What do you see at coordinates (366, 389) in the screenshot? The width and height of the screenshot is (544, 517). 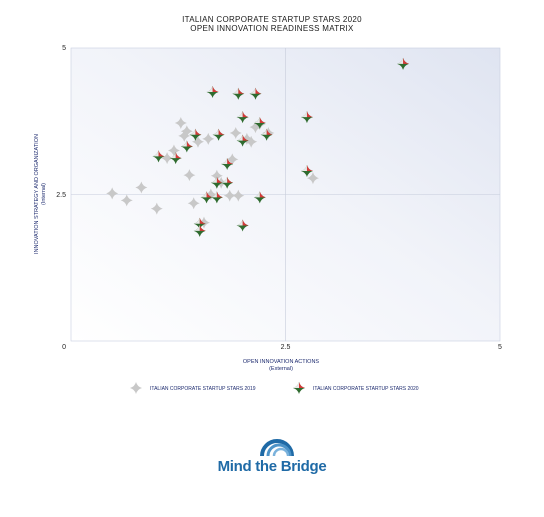 I see `legend-label-2020: ITALIAN CORPORATE STARTUP STARS 2020` at bounding box center [366, 389].